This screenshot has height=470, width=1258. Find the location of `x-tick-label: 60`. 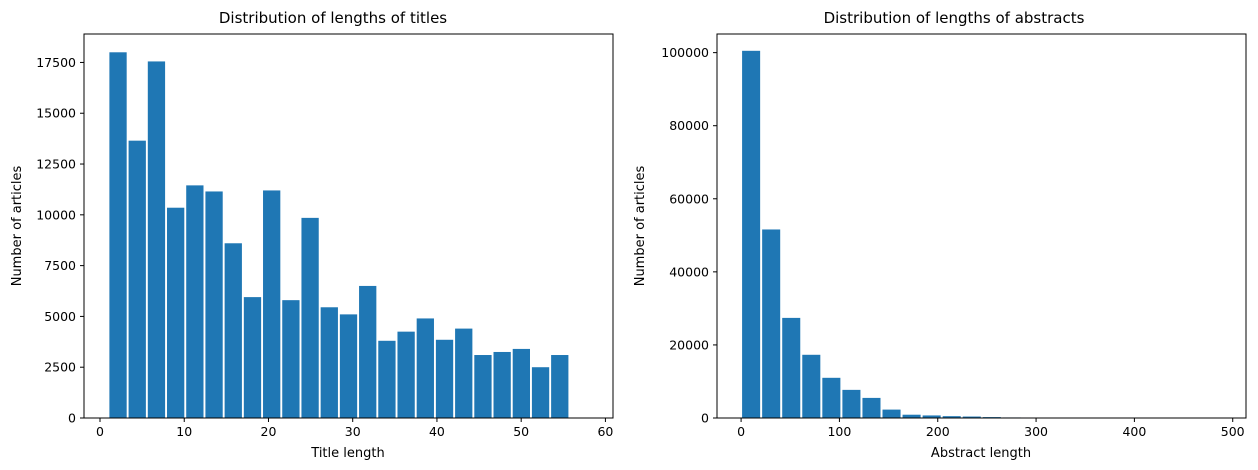

x-tick-label: 60 is located at coordinates (605, 431).